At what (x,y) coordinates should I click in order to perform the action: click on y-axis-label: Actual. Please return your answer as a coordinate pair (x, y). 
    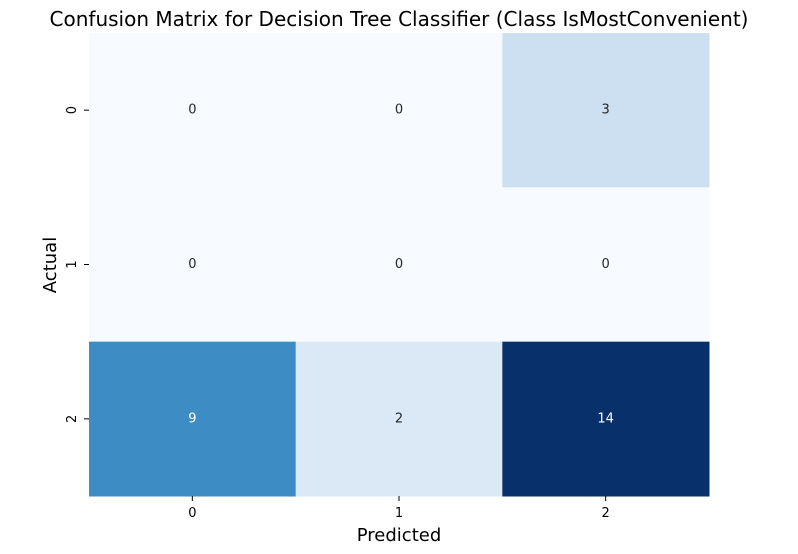
    Looking at the image, I should click on (50, 265).